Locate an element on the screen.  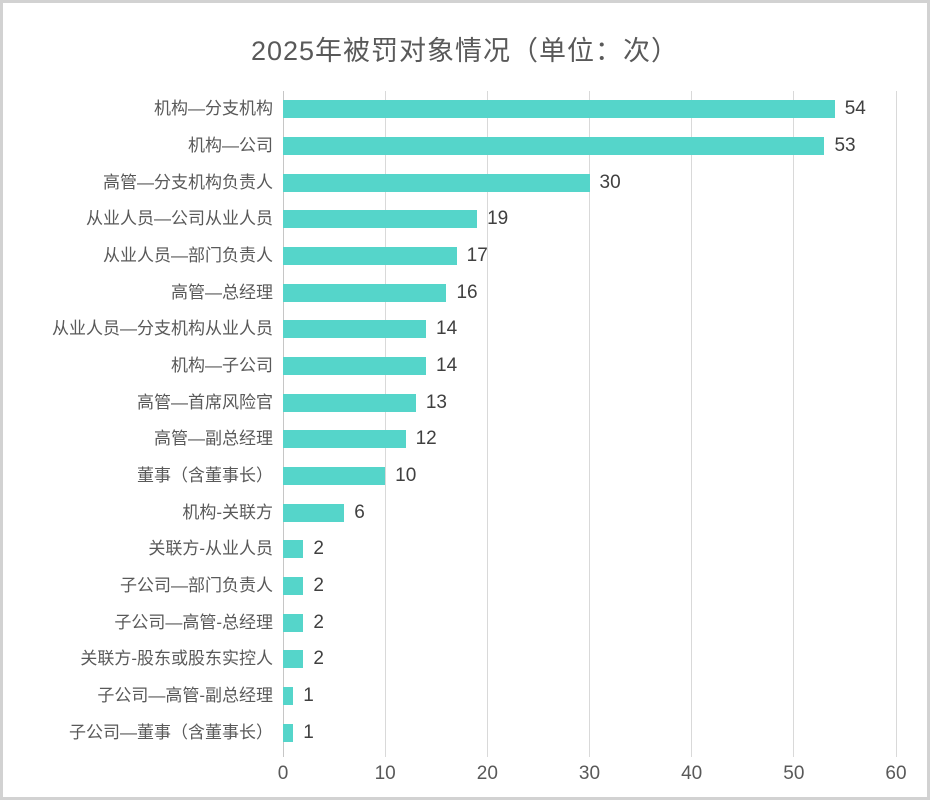
category-label: 关联方-从业人员 is located at coordinates (210, 549).